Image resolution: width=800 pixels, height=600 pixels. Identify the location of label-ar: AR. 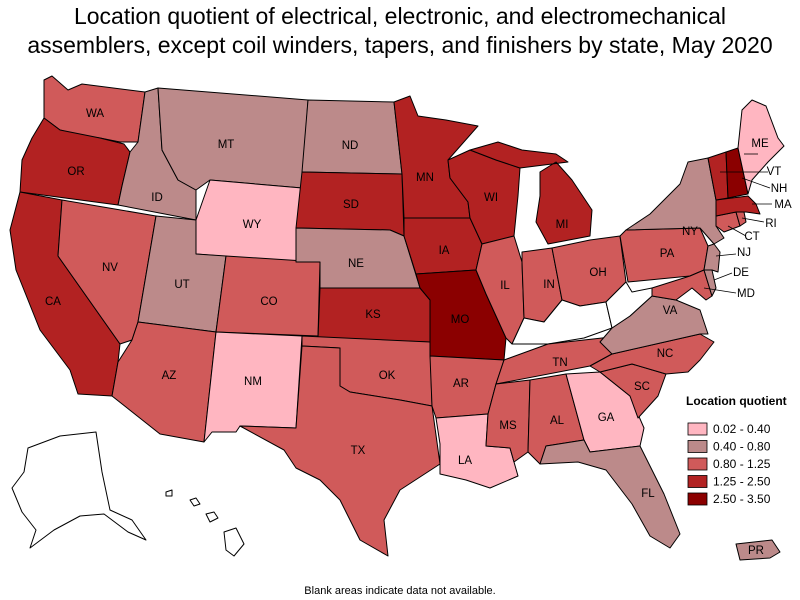
(461, 384).